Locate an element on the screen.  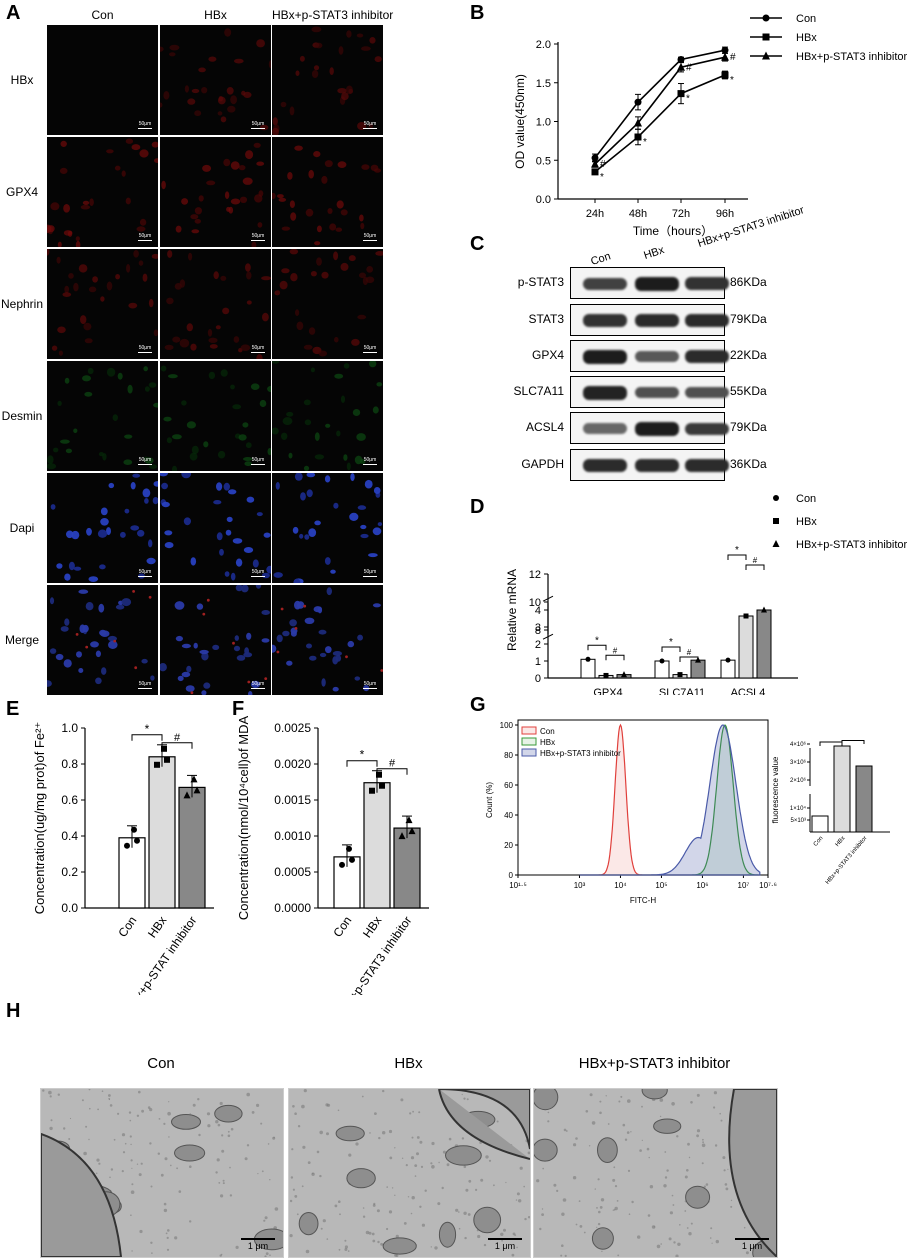
y-tick-label: 1.0 is located at coordinates (69, 728).